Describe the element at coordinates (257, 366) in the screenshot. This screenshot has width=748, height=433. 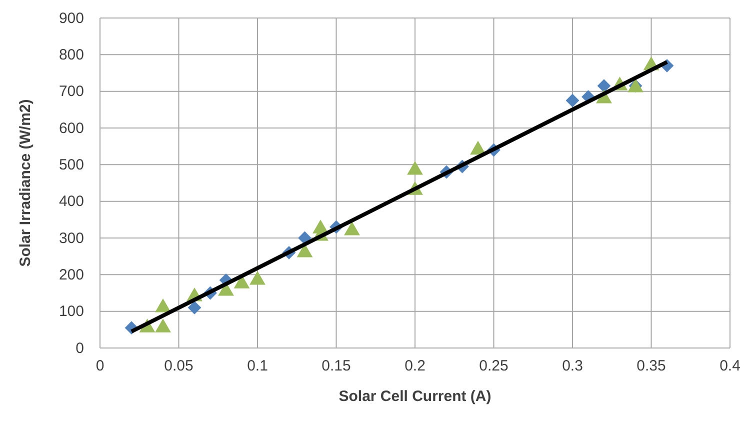
I see `x-tick-label: 0.1` at that location.